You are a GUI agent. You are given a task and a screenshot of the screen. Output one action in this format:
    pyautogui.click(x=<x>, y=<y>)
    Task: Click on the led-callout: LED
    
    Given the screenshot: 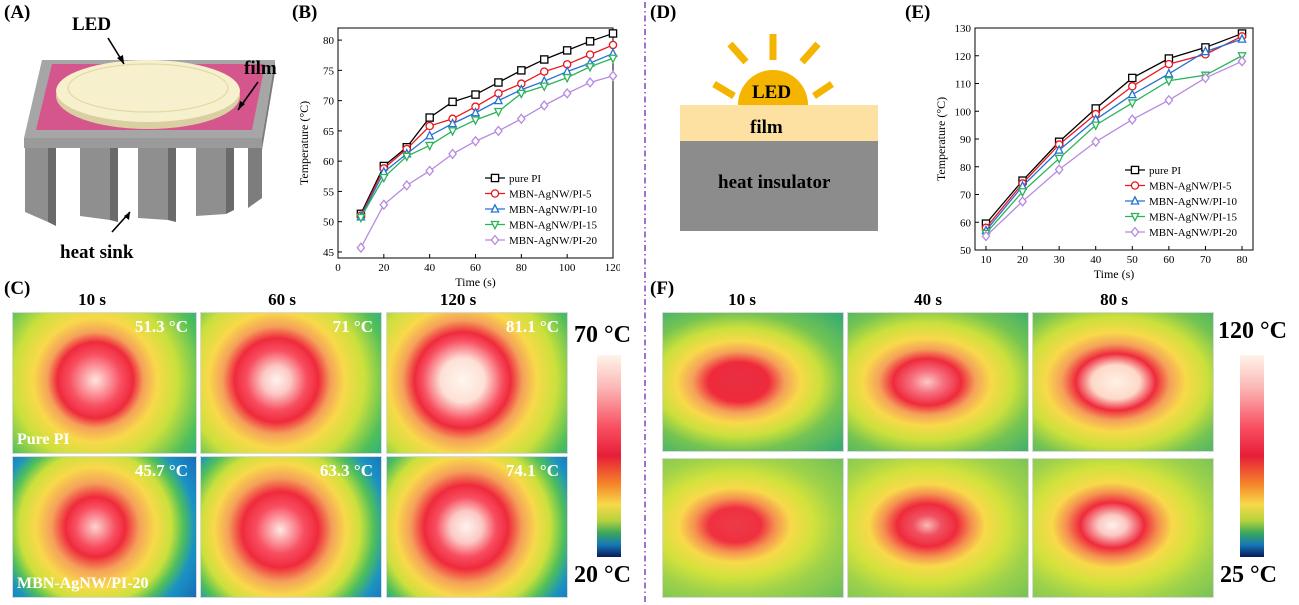 What is the action you would take?
    pyautogui.click(x=92, y=24)
    